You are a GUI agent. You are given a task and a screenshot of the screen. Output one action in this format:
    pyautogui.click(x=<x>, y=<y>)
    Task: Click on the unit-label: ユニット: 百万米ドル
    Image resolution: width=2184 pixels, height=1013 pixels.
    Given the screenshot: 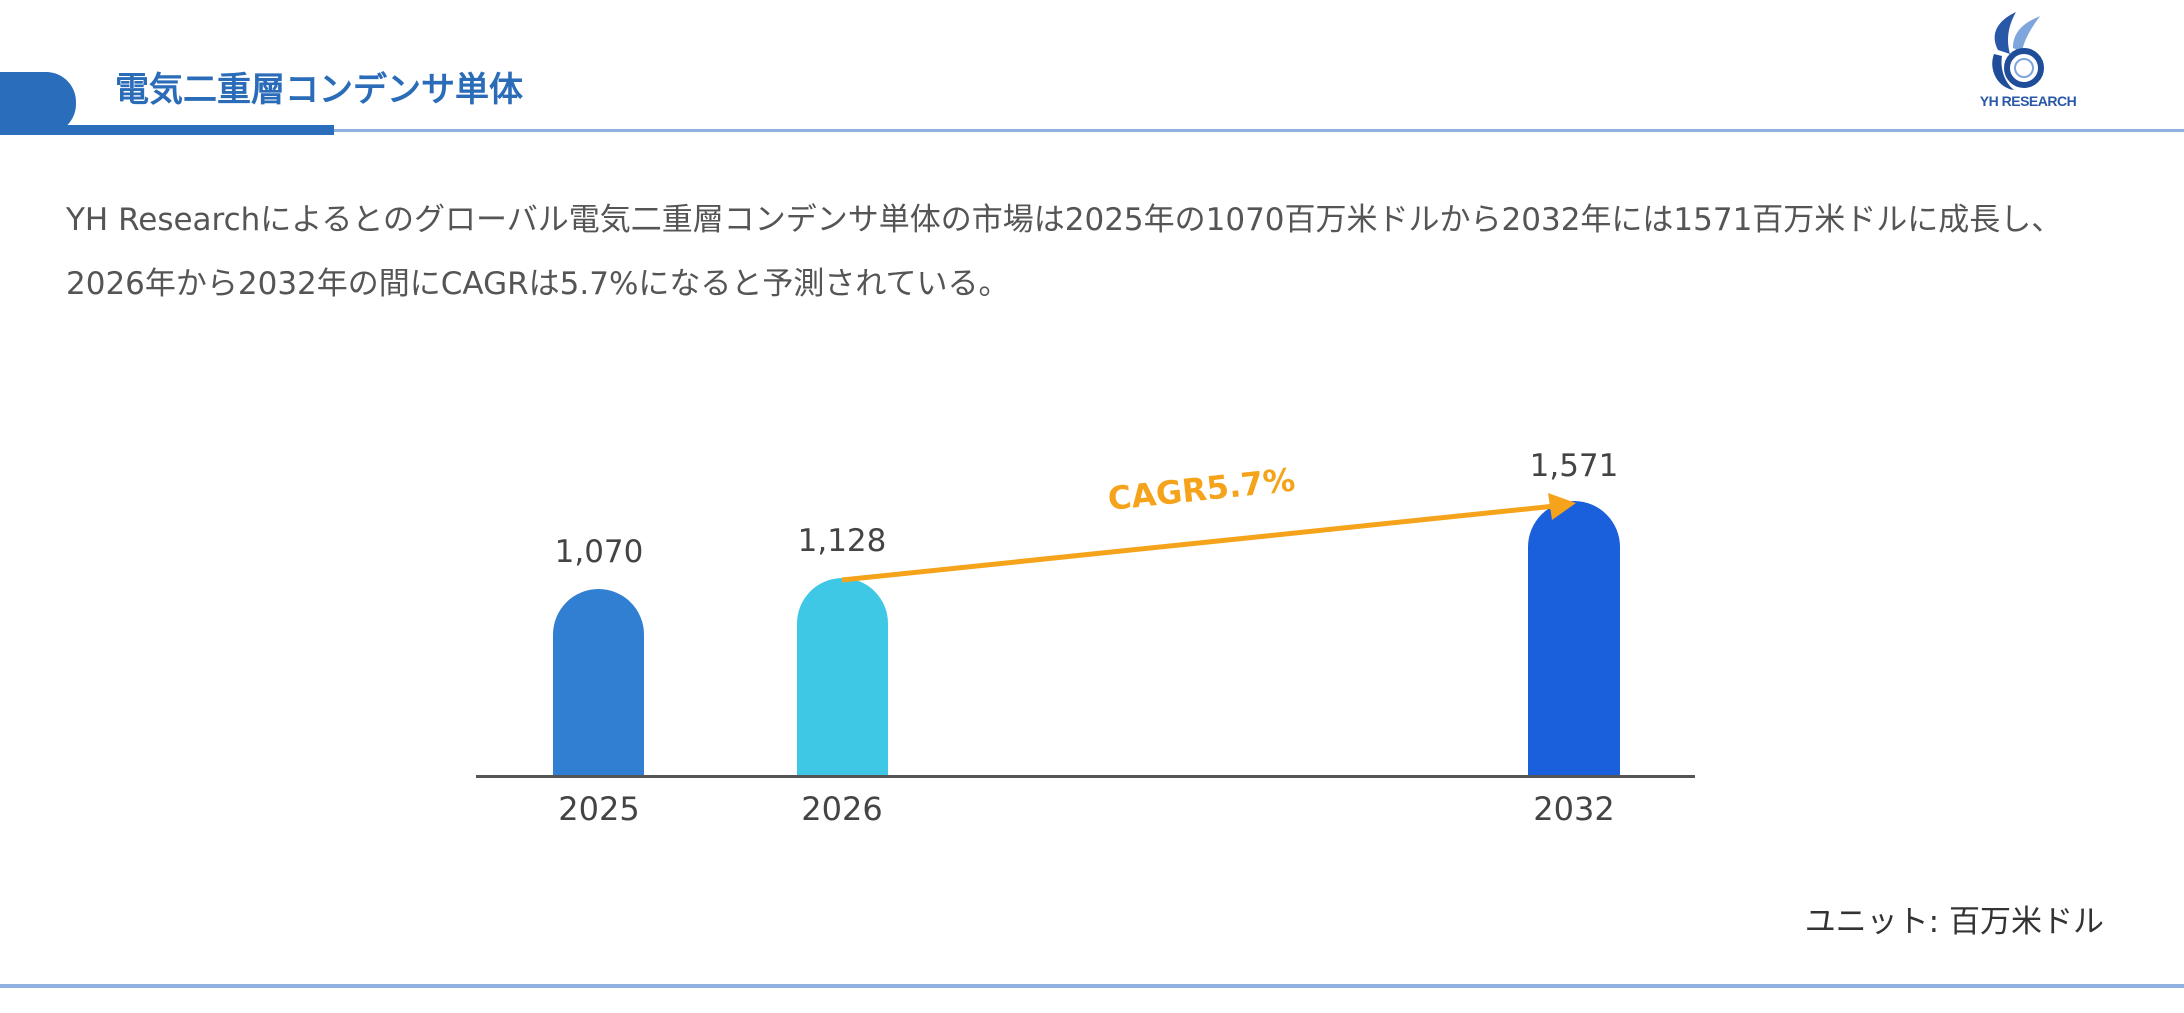 What is the action you would take?
    pyautogui.click(x=1954, y=922)
    